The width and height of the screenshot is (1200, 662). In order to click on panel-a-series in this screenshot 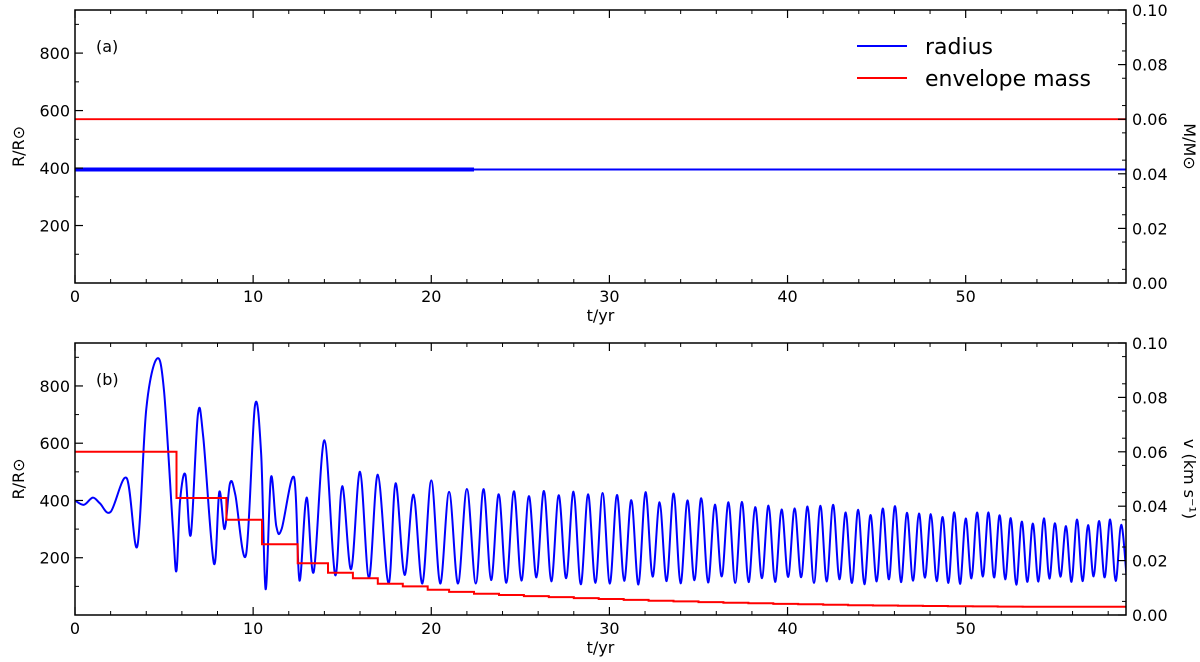, I will do `click(600, 145)`.